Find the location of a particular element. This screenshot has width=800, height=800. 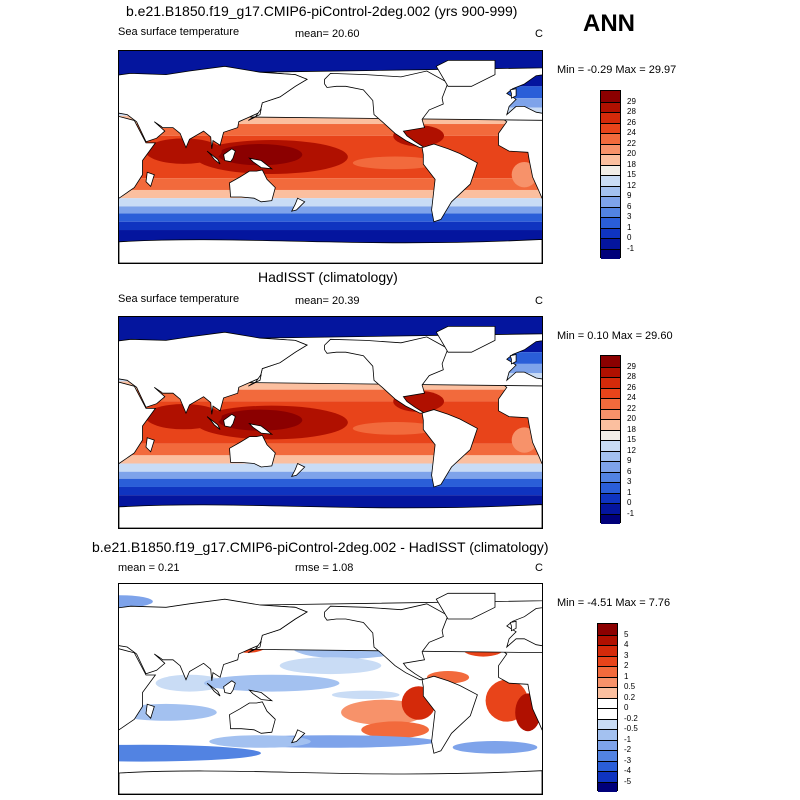

diff-map-svg is located at coordinates (330, 689).